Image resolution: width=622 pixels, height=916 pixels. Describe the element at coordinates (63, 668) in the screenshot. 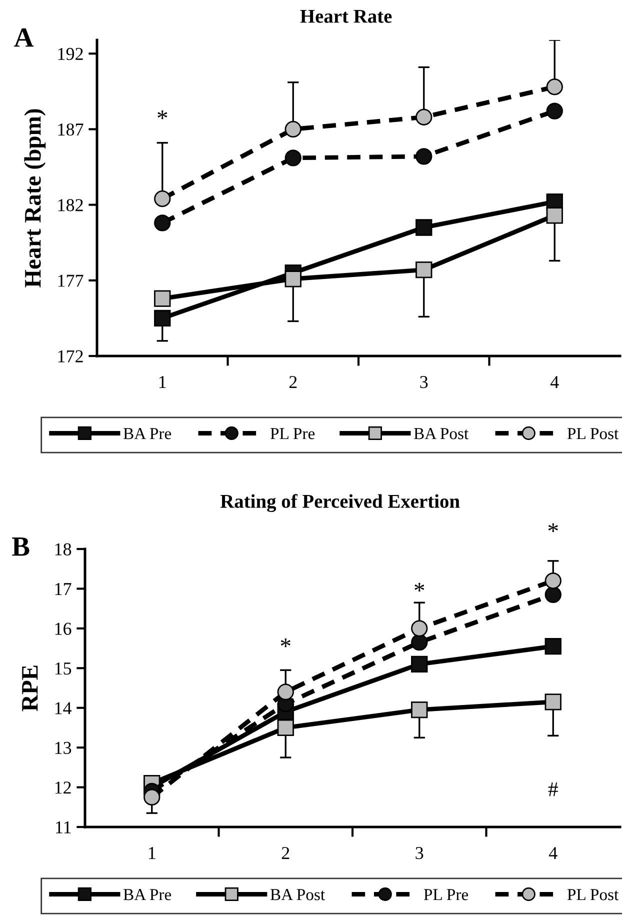

I see `y-tick-label: 15` at that location.